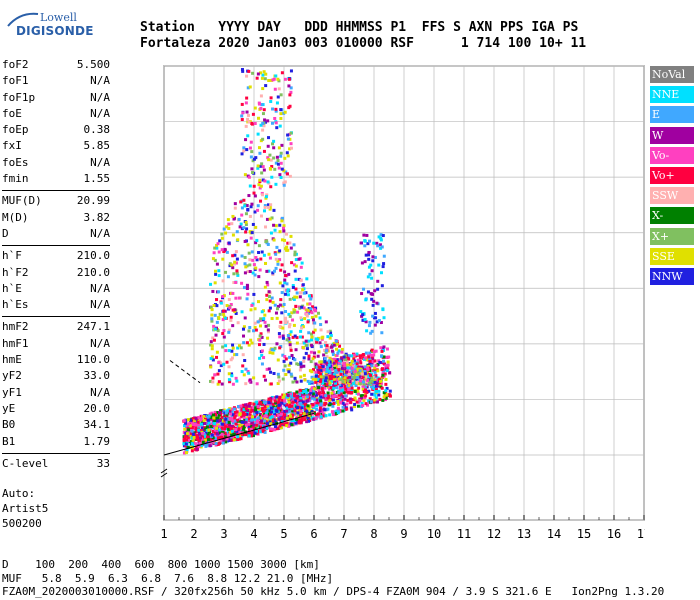 The width and height of the screenshot is (700, 600). What do you see at coordinates (283, 534) in the screenshot?
I see `x-tick-label: 5` at bounding box center [283, 534].